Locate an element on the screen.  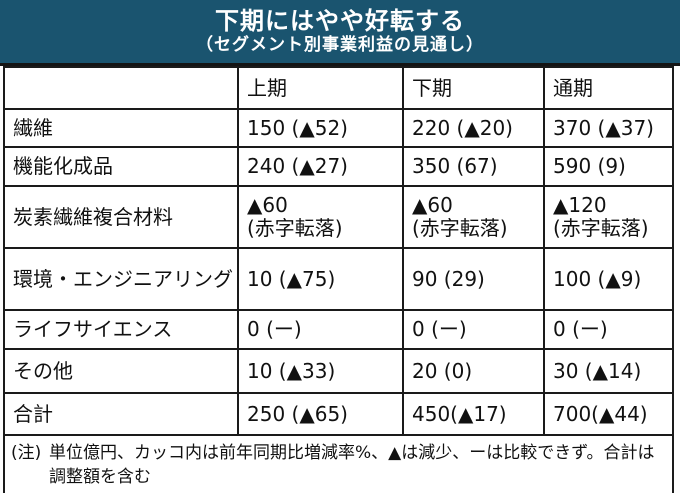
value-cell: 370 (▲37) is located at coordinates (608, 128).